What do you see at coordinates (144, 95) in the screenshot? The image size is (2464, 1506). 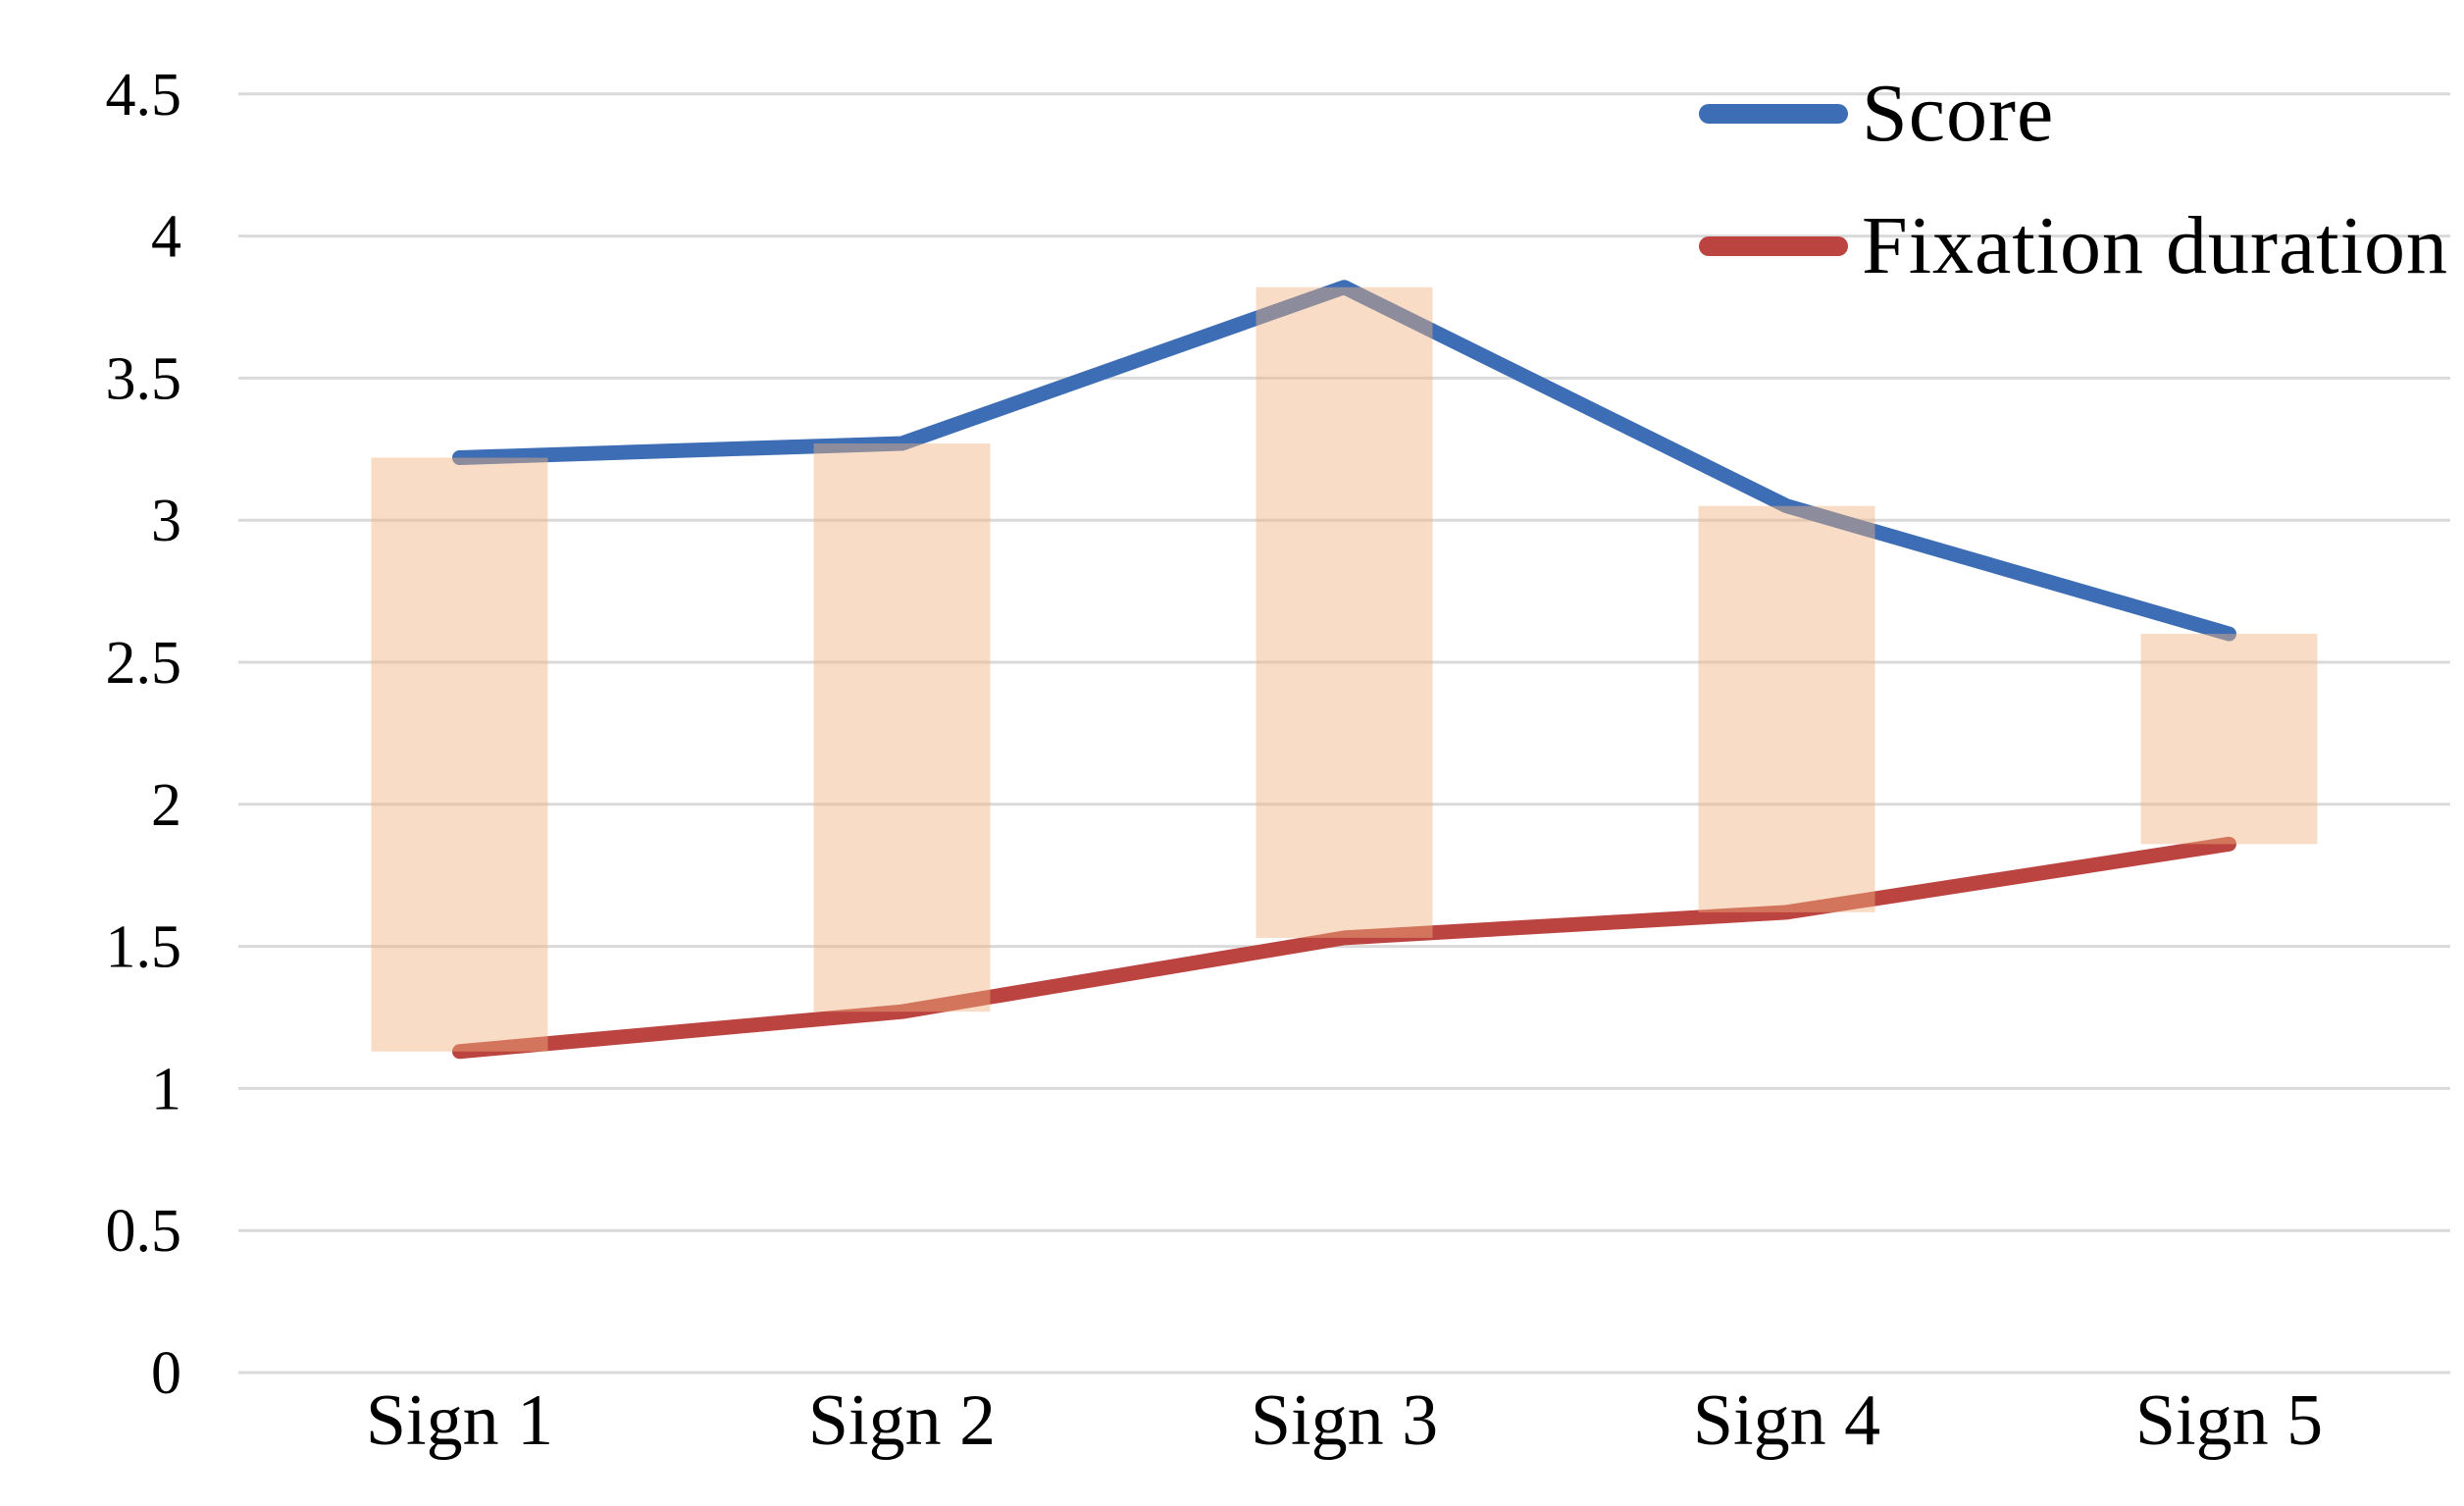 I see `y-tick-label-4.5: 4.5` at bounding box center [144, 95].